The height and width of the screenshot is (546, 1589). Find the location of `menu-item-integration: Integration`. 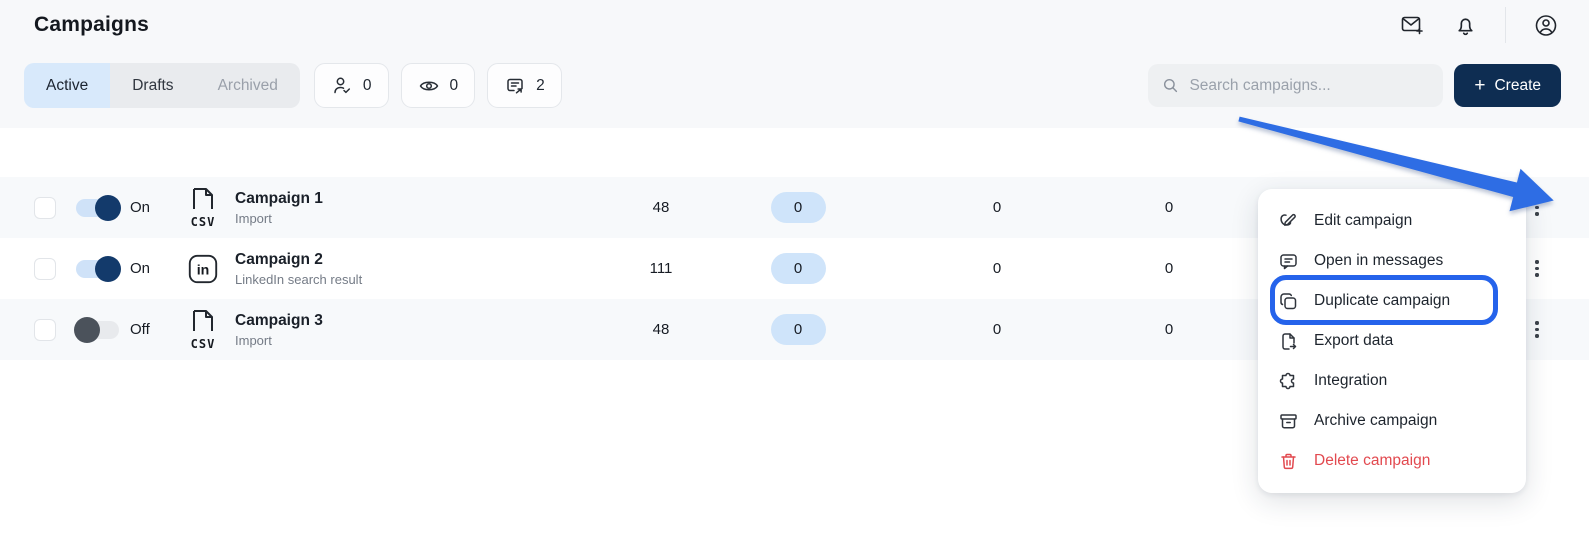

menu-item-integration: Integration is located at coordinates (1392, 381).